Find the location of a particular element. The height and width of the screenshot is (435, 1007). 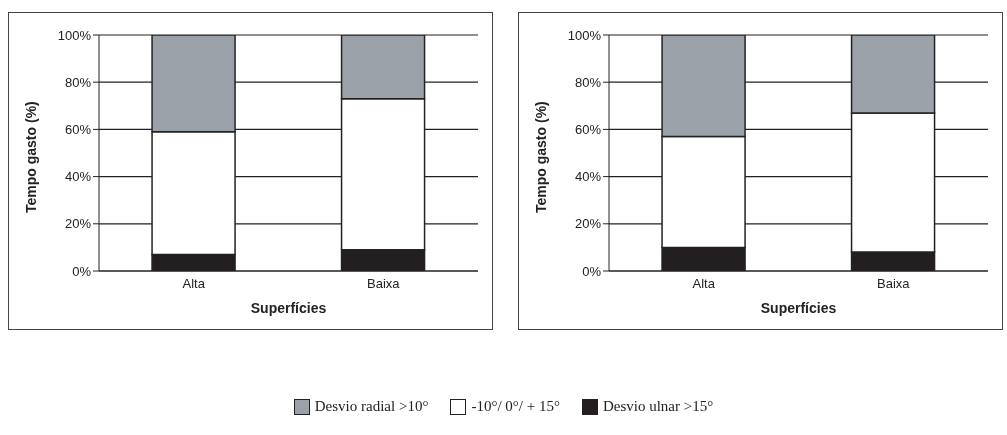

legend-label: -10°/ 0°/ + 15° is located at coordinates (515, 406).